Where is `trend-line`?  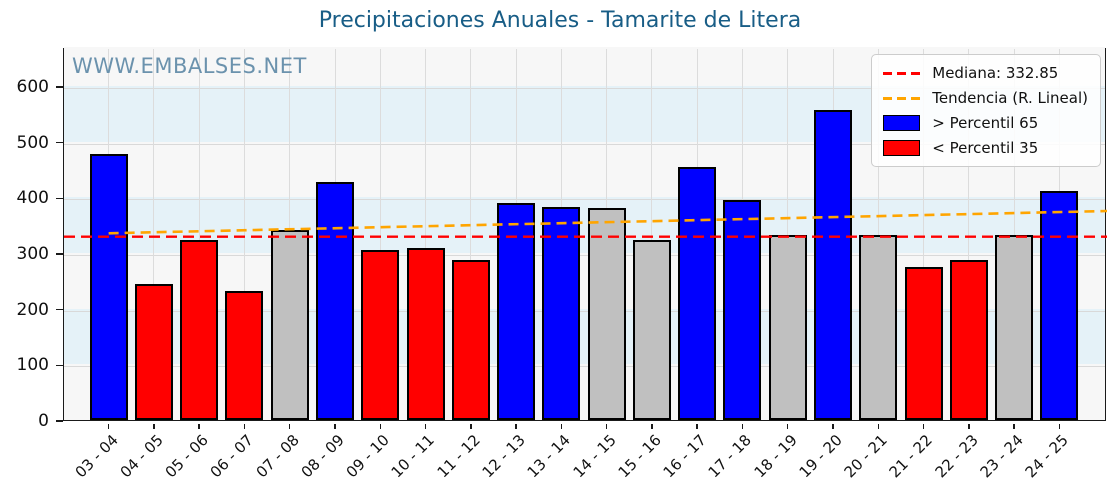
trend-line is located at coordinates (608, 222).